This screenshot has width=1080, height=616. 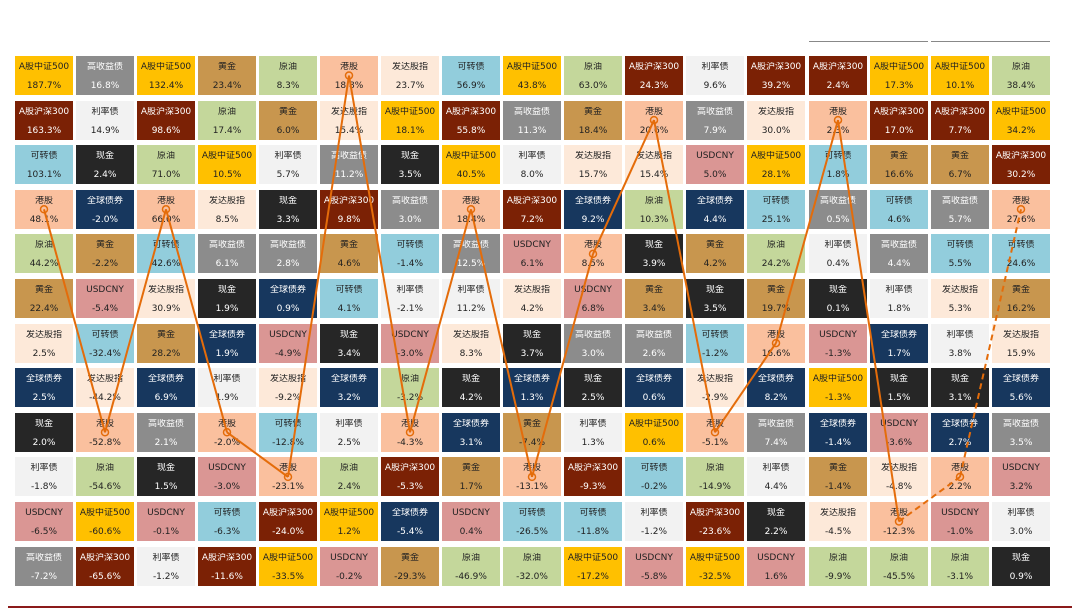 I want to click on asset-cell: USDCNY 3.2%, so click(x=1021, y=477).